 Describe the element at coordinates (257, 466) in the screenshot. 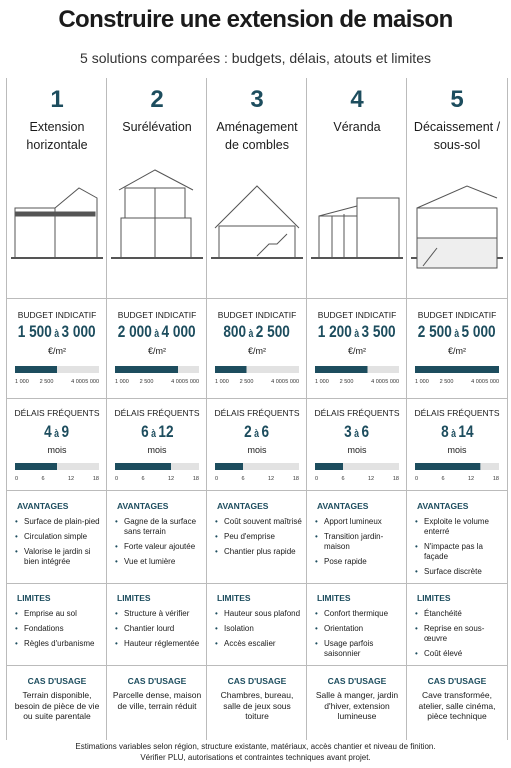

I see `bar-track` at that location.